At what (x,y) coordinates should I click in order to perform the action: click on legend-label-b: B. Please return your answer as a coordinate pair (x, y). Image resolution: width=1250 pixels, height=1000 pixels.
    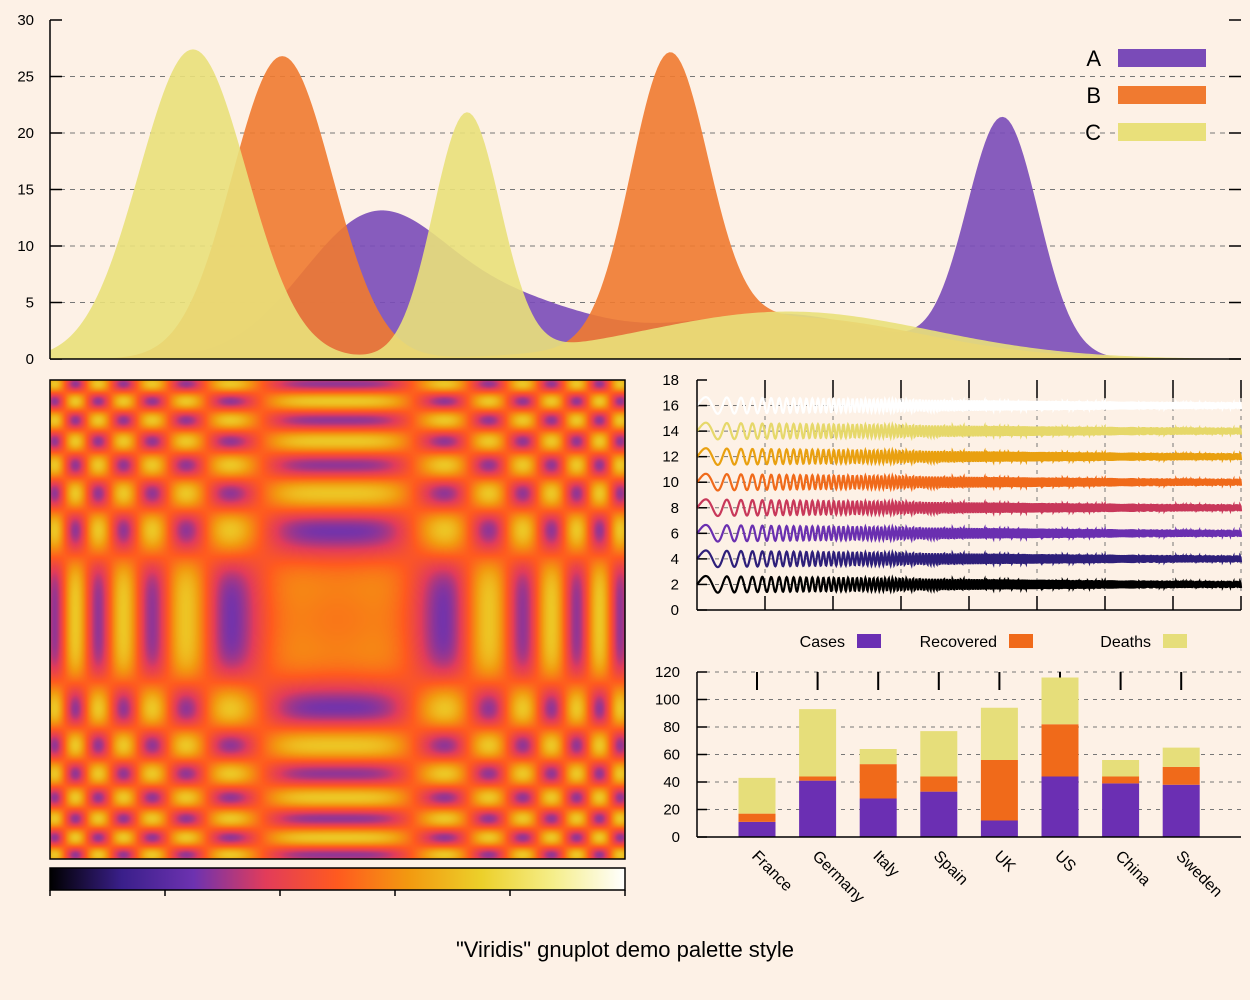
    Looking at the image, I should click on (1093, 95).